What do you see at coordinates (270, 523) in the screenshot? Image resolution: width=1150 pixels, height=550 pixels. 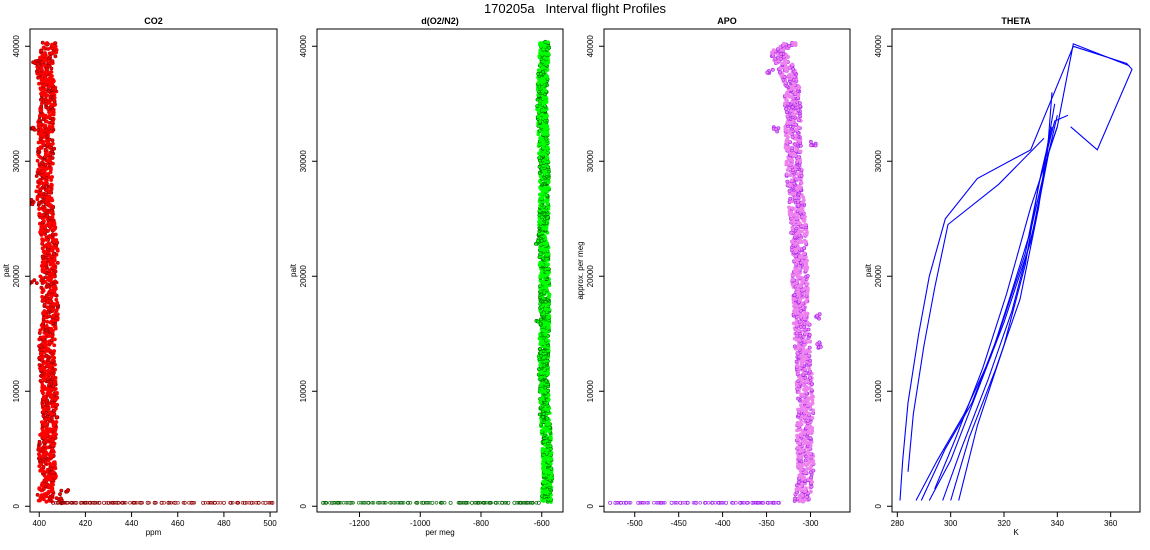 I see `x-tick-label: 500` at bounding box center [270, 523].